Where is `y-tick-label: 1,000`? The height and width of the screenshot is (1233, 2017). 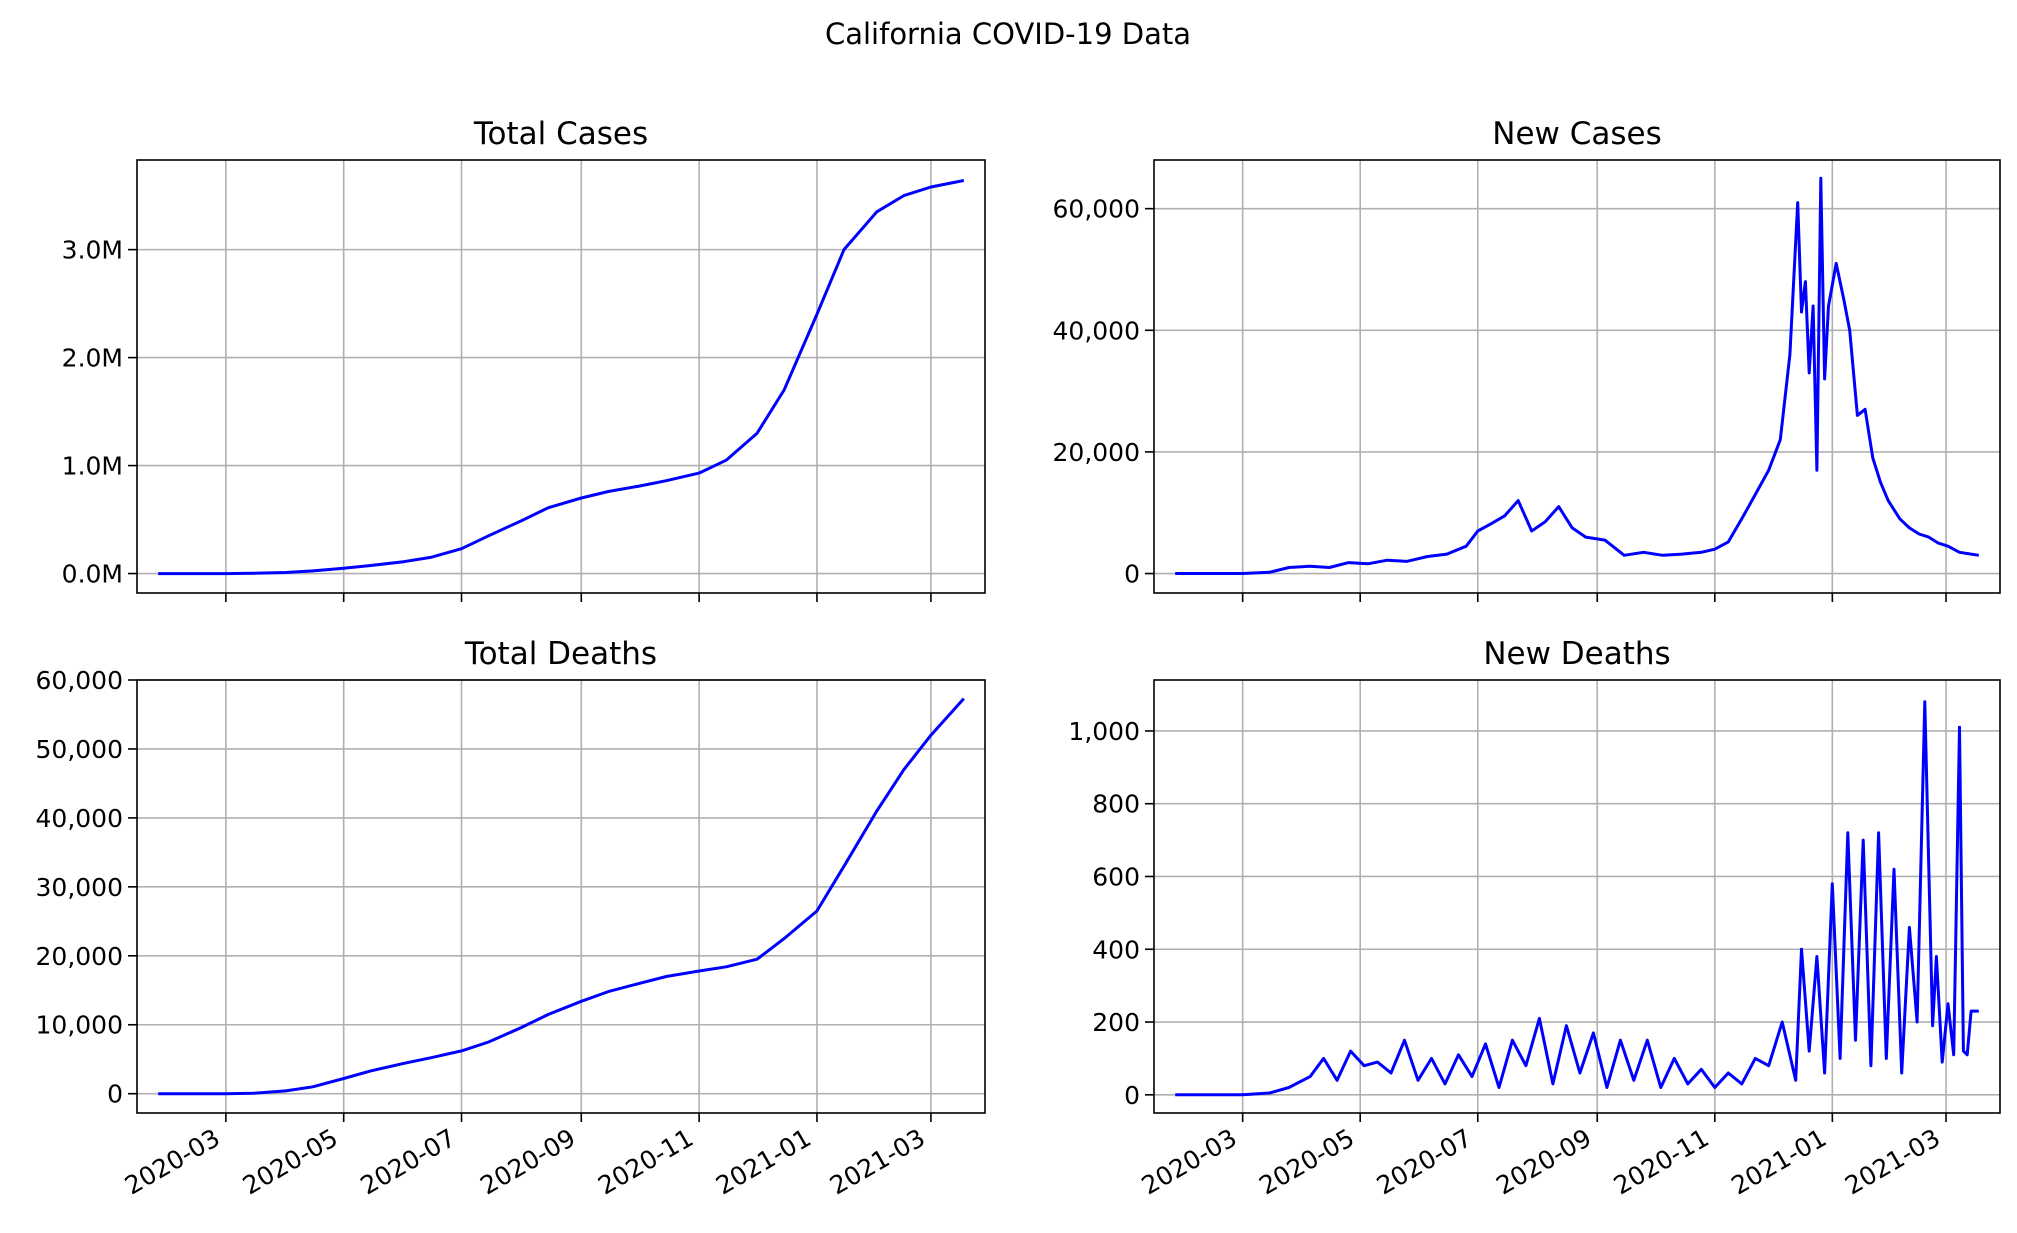
y-tick-label: 1,000 is located at coordinates (1104, 731).